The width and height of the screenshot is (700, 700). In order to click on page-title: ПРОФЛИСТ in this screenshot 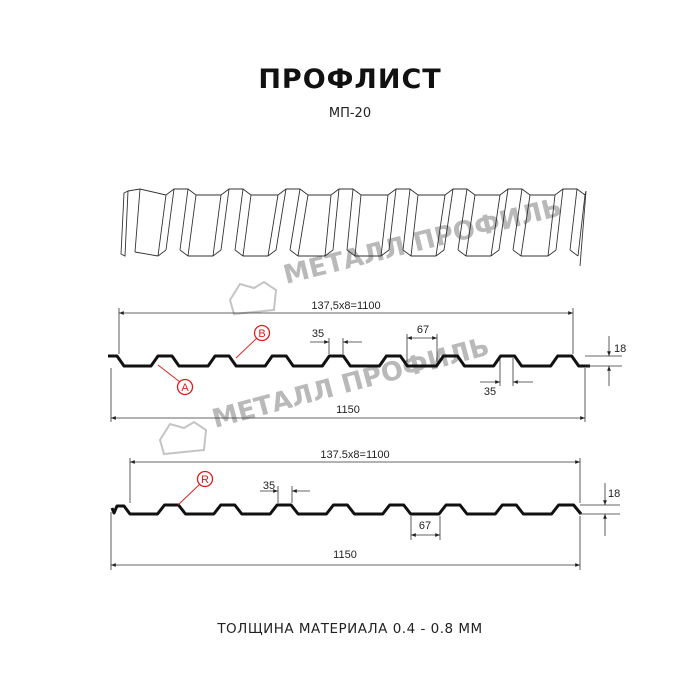, I will do `click(349, 79)`.